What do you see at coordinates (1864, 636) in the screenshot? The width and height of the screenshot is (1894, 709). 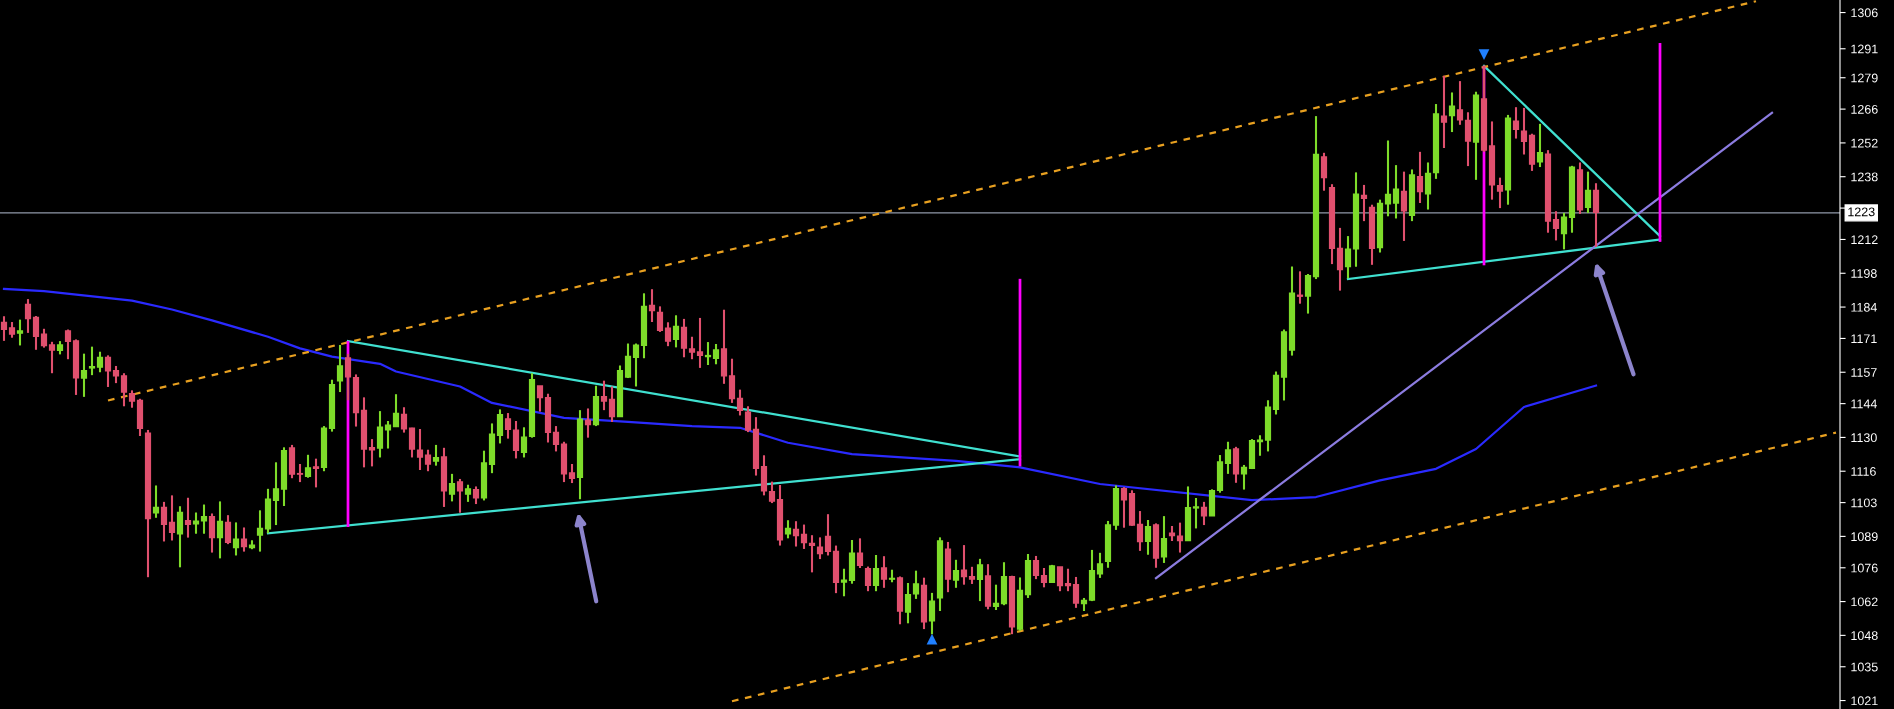 I see `y-tick-label: 1048` at bounding box center [1864, 636].